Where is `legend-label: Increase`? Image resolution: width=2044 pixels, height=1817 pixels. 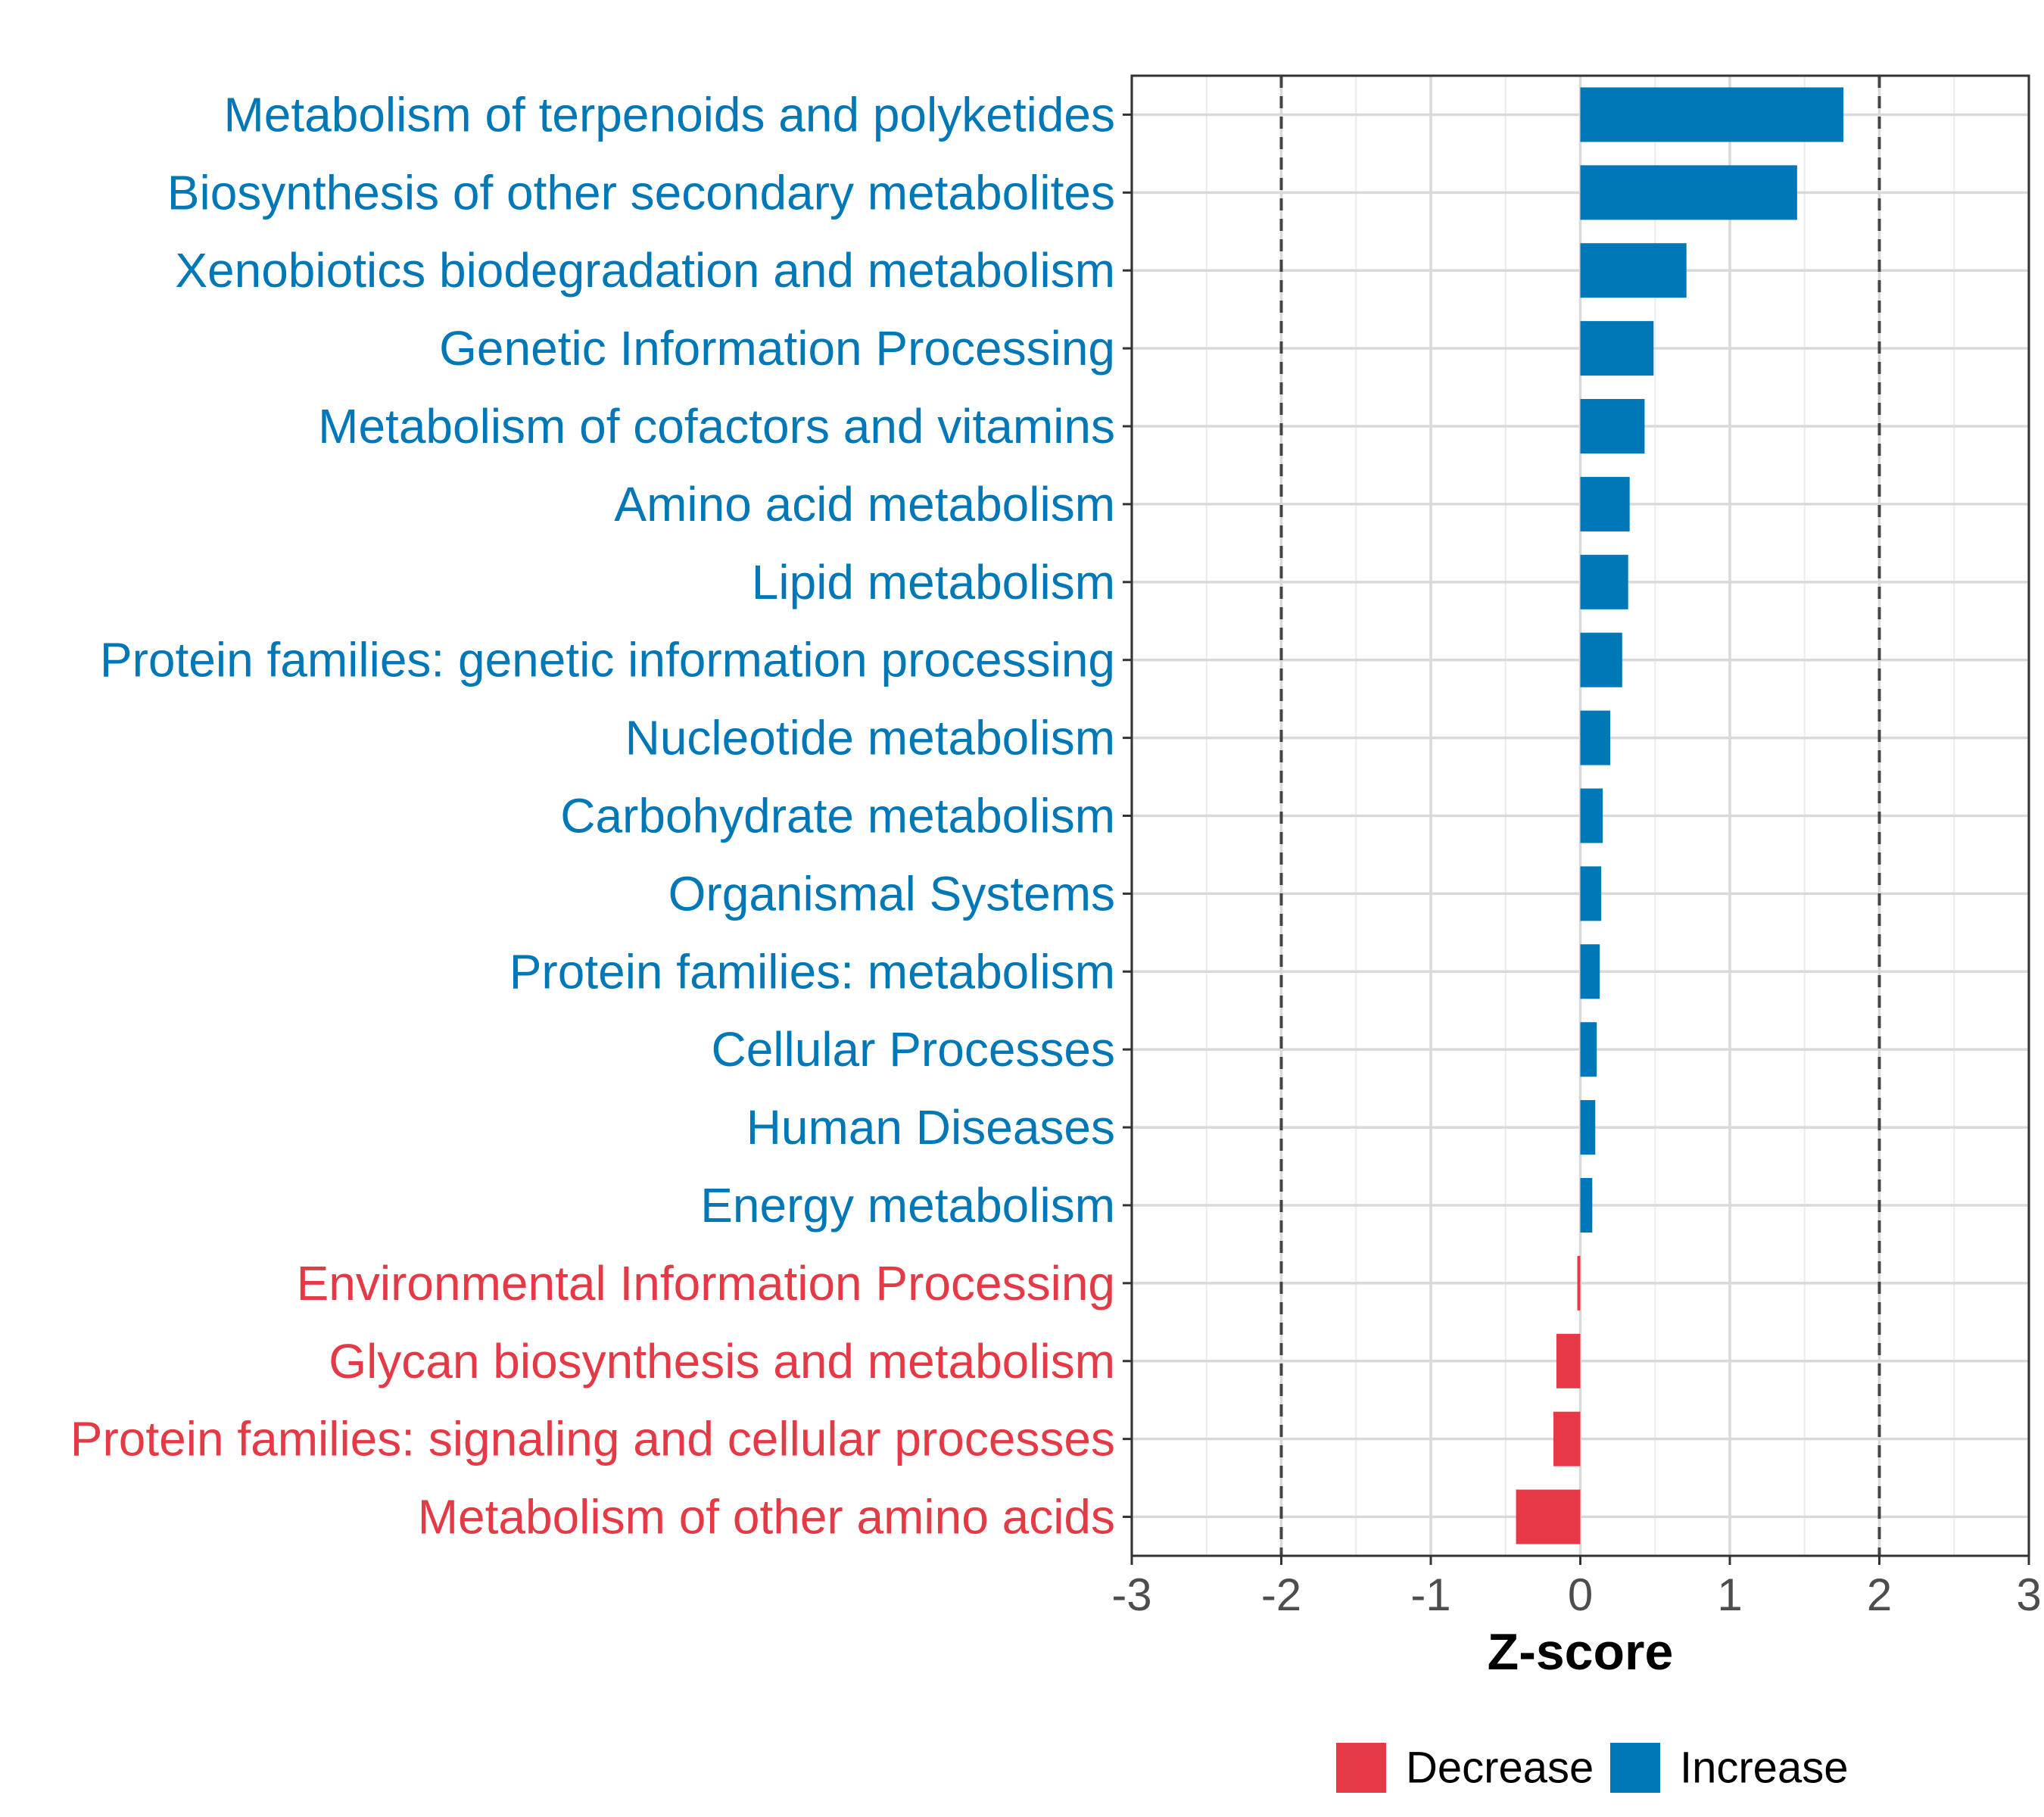
legend-label: Increase is located at coordinates (1764, 1768).